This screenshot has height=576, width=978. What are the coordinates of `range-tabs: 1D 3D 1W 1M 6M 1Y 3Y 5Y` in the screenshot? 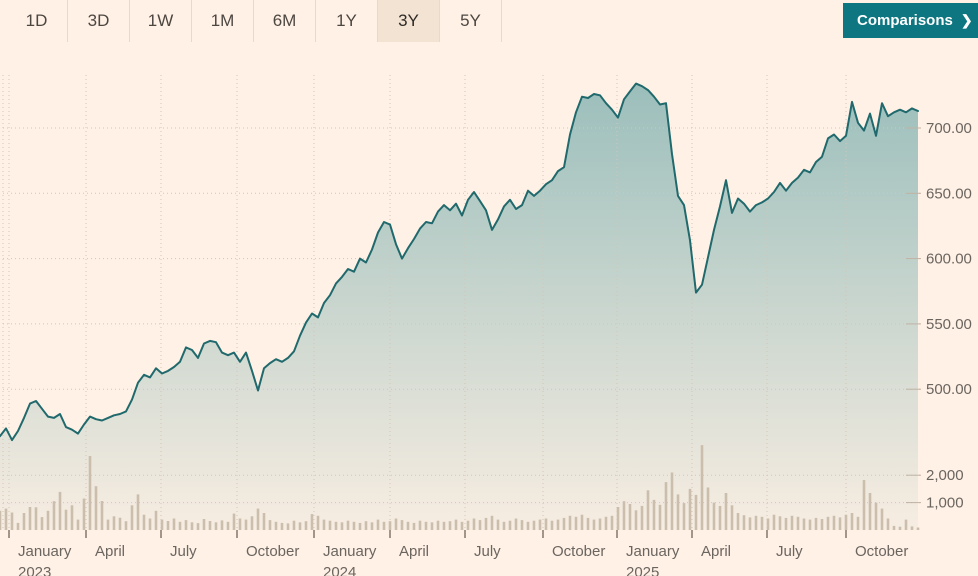 It's located at (254, 21).